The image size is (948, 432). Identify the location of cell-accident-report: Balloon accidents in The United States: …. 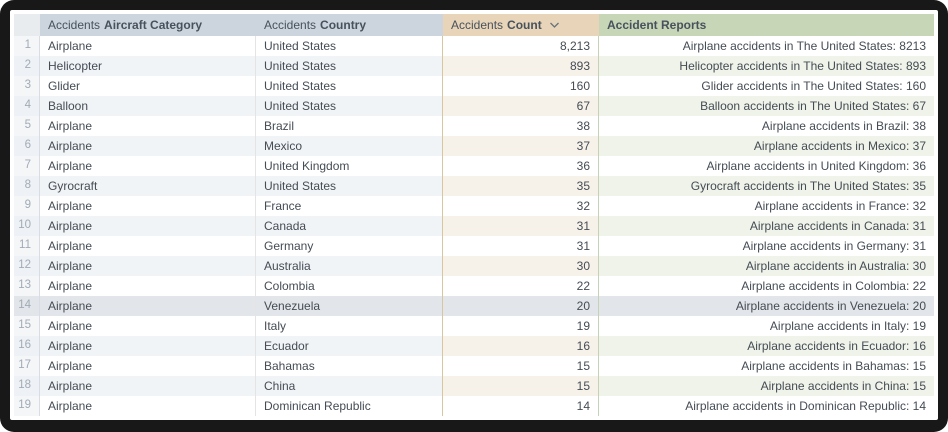
(766, 106).